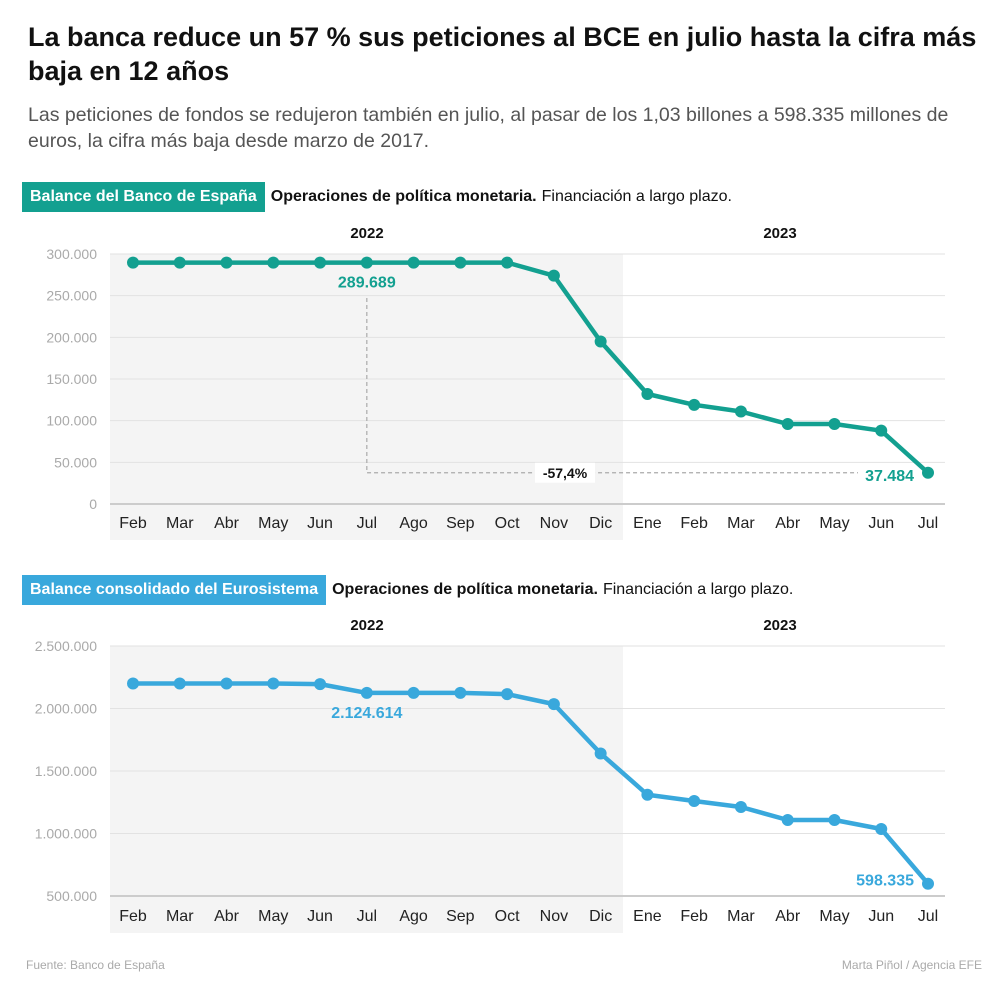  What do you see at coordinates (465, 589) in the screenshot?
I see `chart2-heading-bold: Operaciones de política monetaria.` at bounding box center [465, 589].